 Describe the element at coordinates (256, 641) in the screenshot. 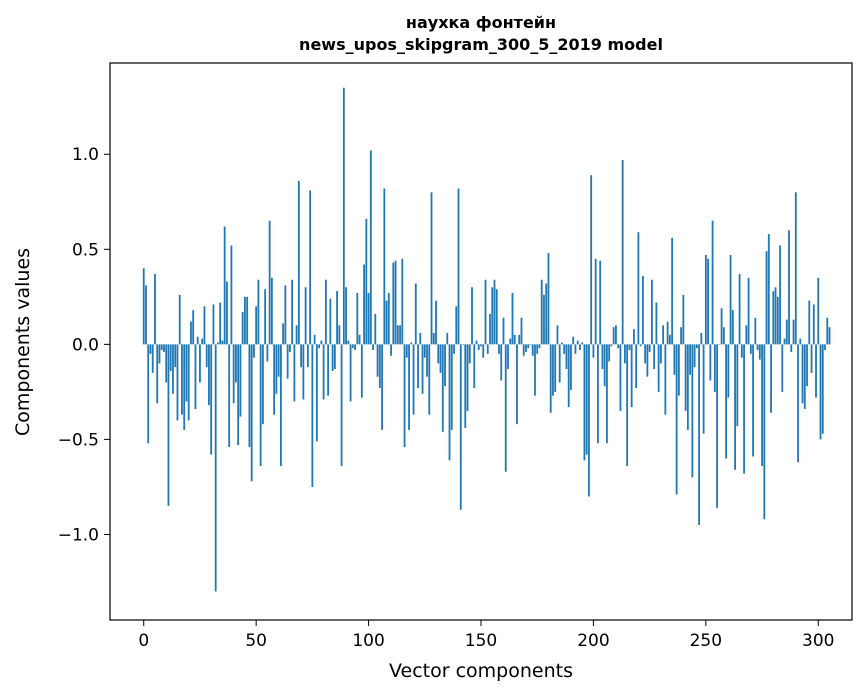

I see `x-tick-label: 50` at that location.